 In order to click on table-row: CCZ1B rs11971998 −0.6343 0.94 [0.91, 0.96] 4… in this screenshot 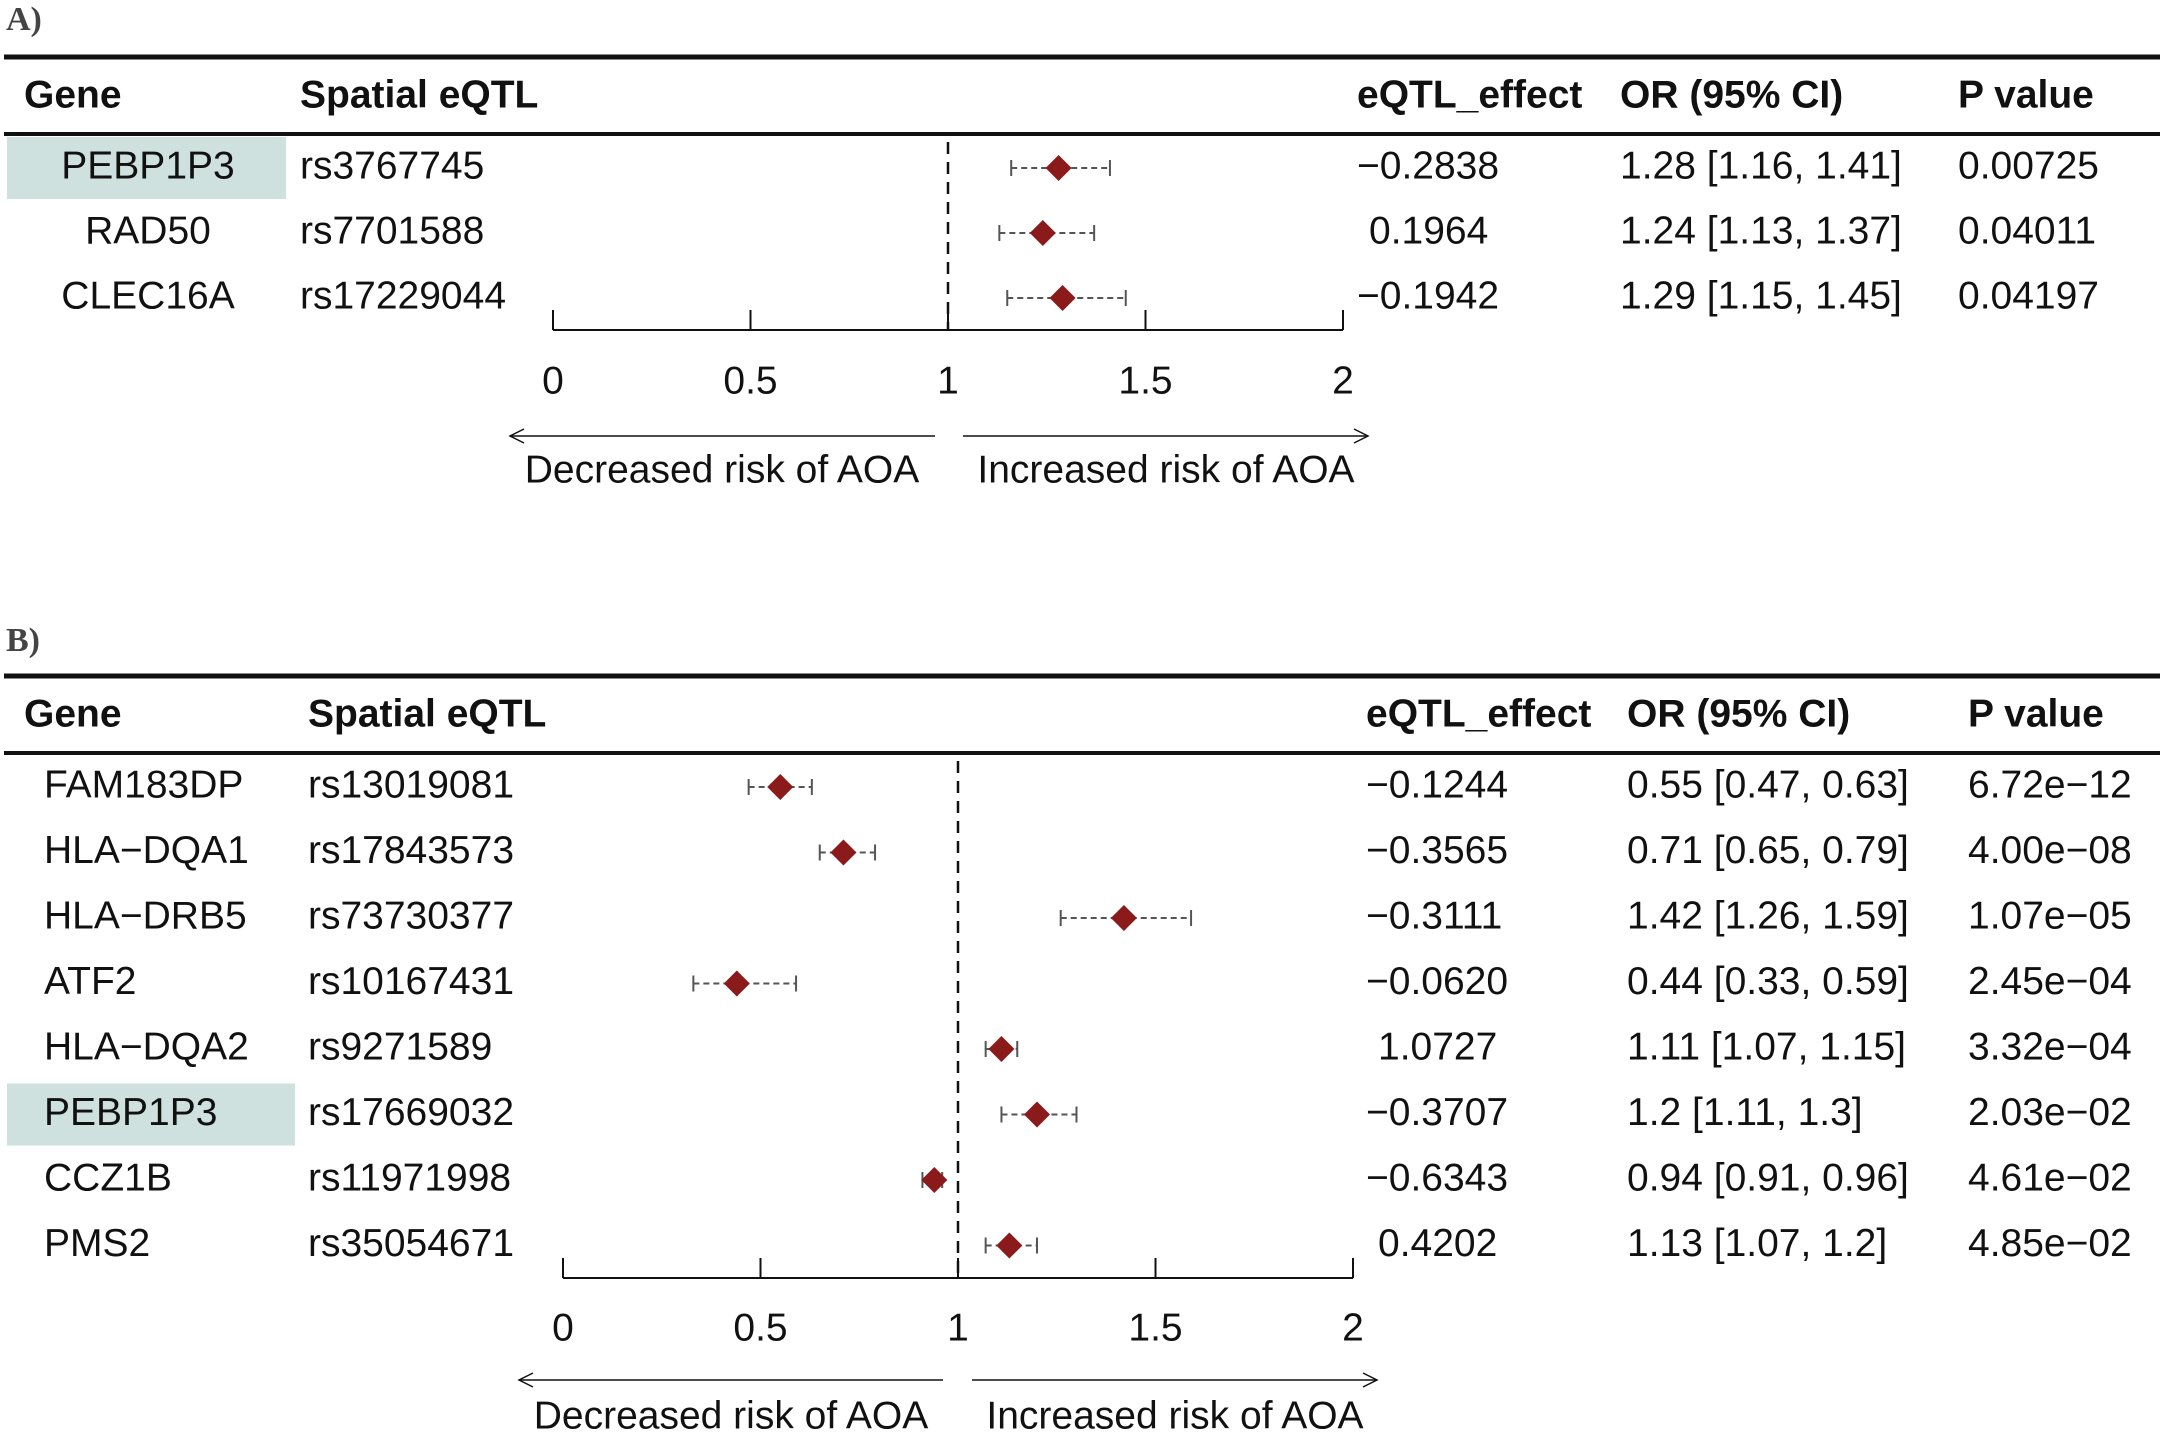, I will do `click(1088, 1177)`.